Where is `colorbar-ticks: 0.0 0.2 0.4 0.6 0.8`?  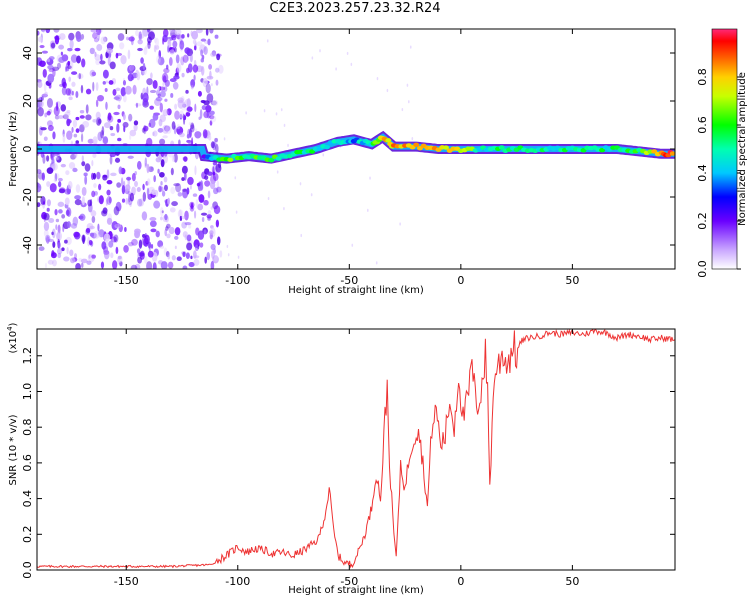
colorbar-ticks: 0.0 0.2 0.4 0.6 0.8 is located at coordinates (718, 173).